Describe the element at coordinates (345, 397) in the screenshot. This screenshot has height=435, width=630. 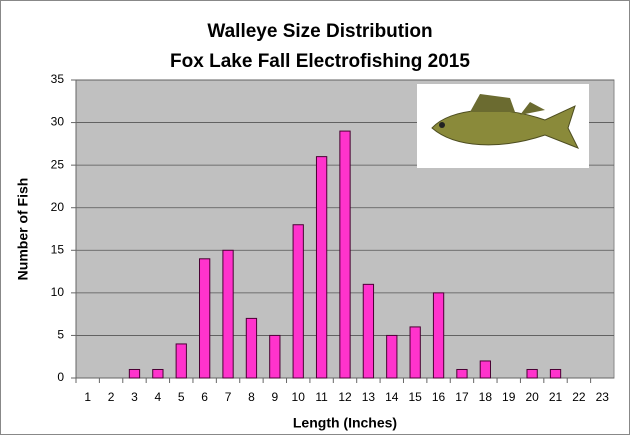
I see `x-tick-label: 12` at that location.